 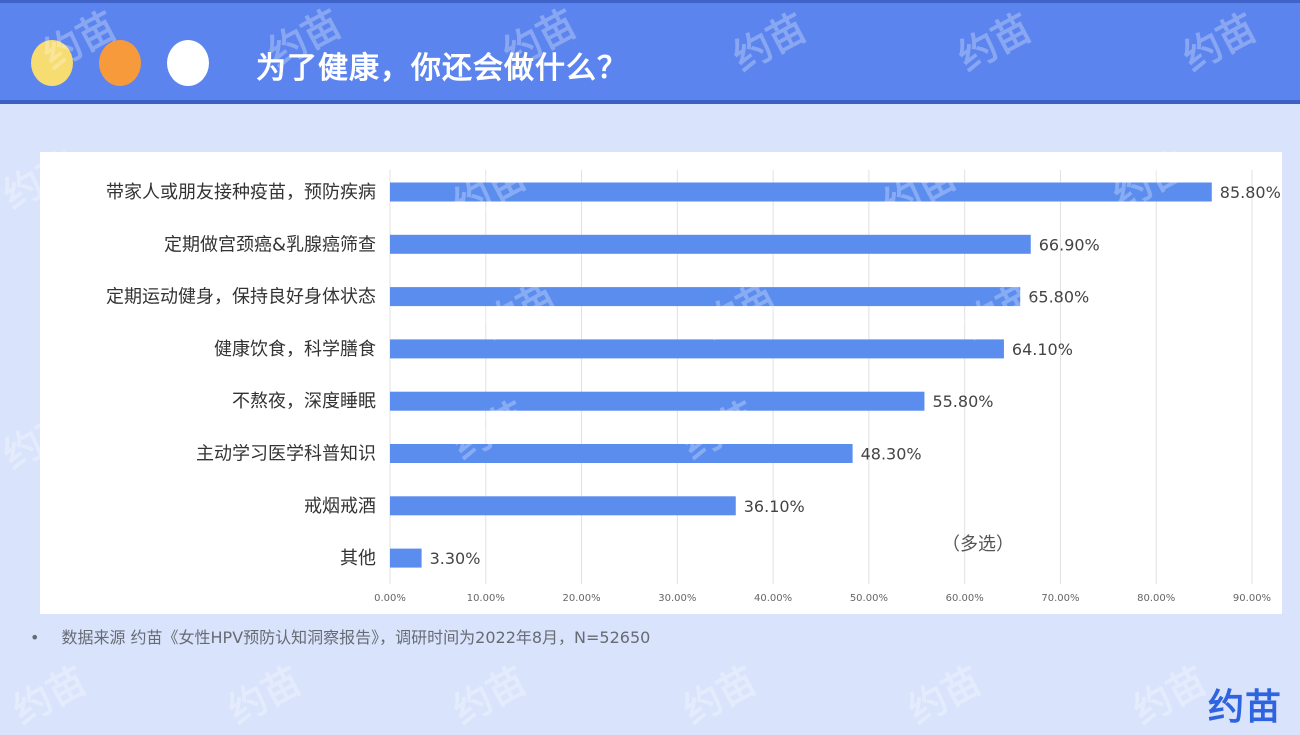 I want to click on data-label: 66.90%, so click(x=1069, y=244).